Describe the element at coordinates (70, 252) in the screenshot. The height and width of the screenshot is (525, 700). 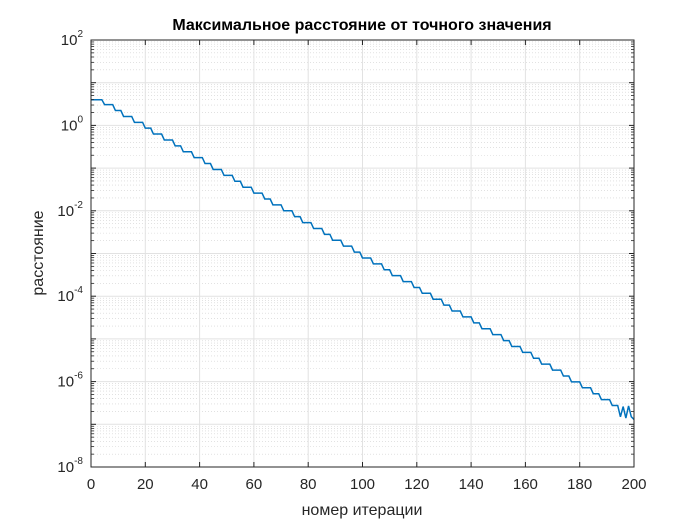
I see `y-tick-labels: 10² 10⁰ 10⁻² 10⁻⁴ 10⁻⁶ 10⁻⁸` at that location.